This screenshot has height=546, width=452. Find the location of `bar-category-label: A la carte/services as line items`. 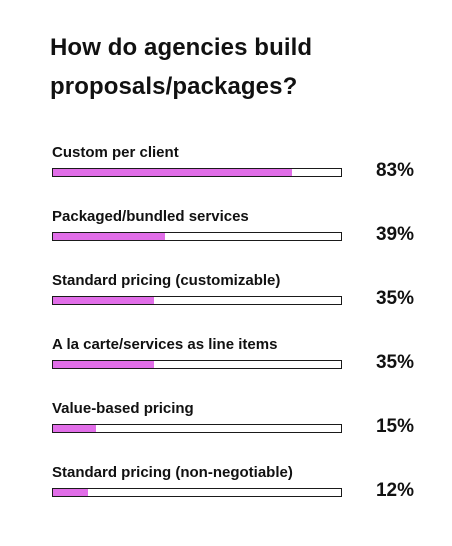

bar-category-label: A la carte/services as line items is located at coordinates (165, 344).